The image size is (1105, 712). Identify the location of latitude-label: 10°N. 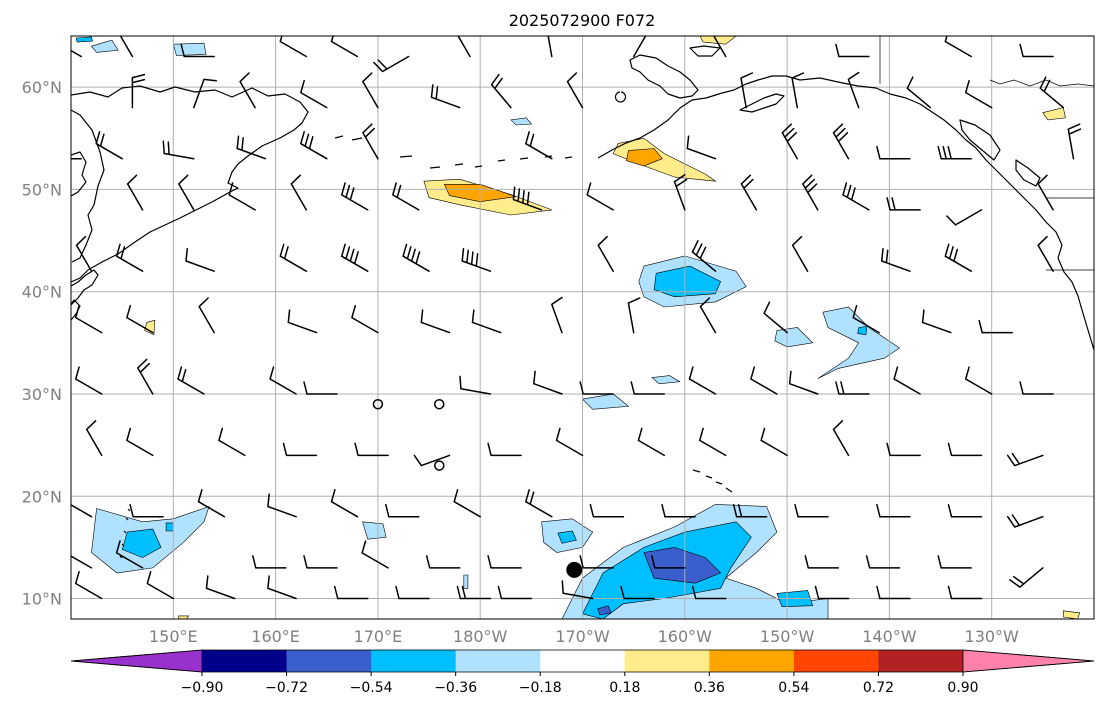
(42, 599).